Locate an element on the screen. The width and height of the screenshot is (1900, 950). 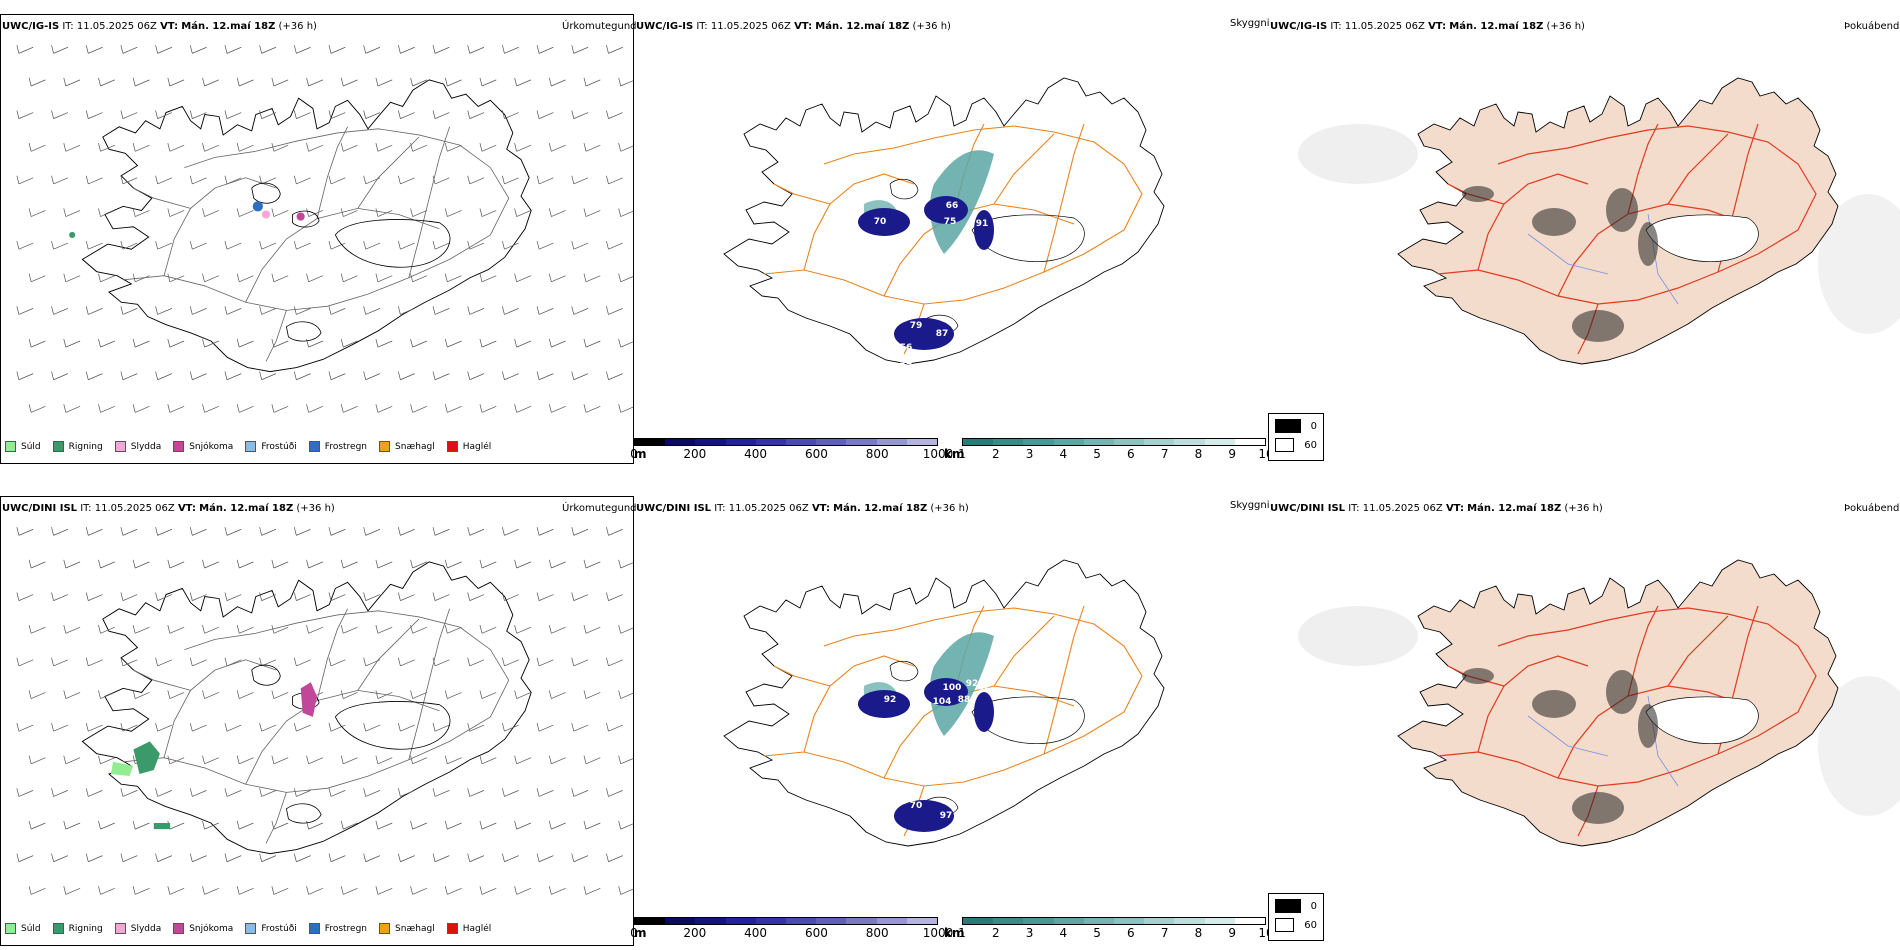
cloud-base-label: 60 is located at coordinates (984, 264).